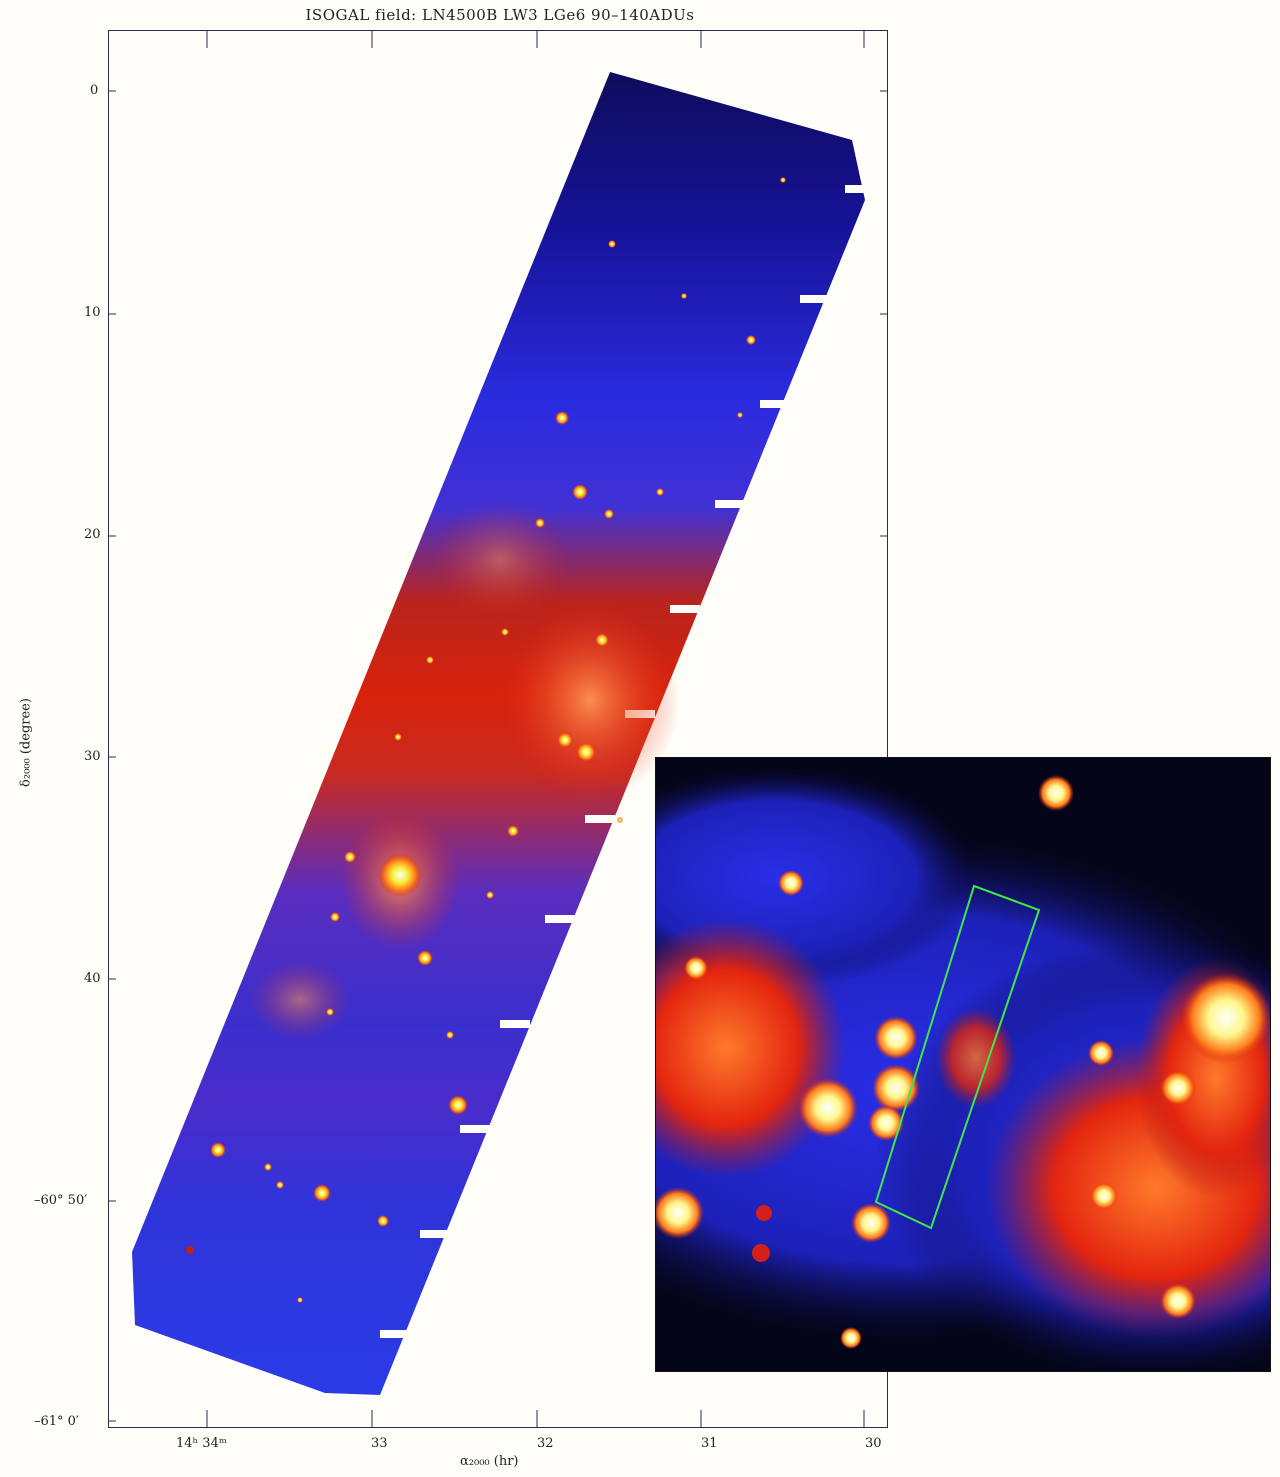  What do you see at coordinates (61, 1200) in the screenshot?
I see `y-tick-label: –60° 50′` at bounding box center [61, 1200].